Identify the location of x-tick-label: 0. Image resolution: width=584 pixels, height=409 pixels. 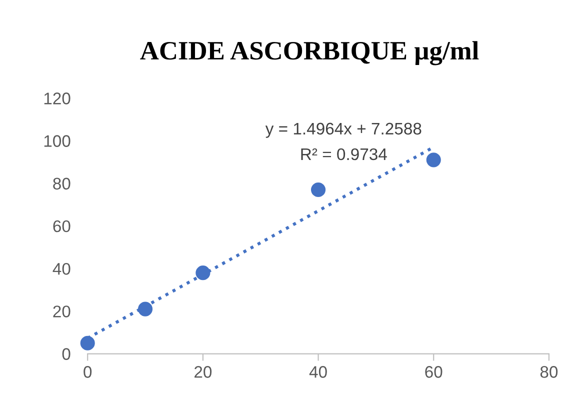
(88, 372).